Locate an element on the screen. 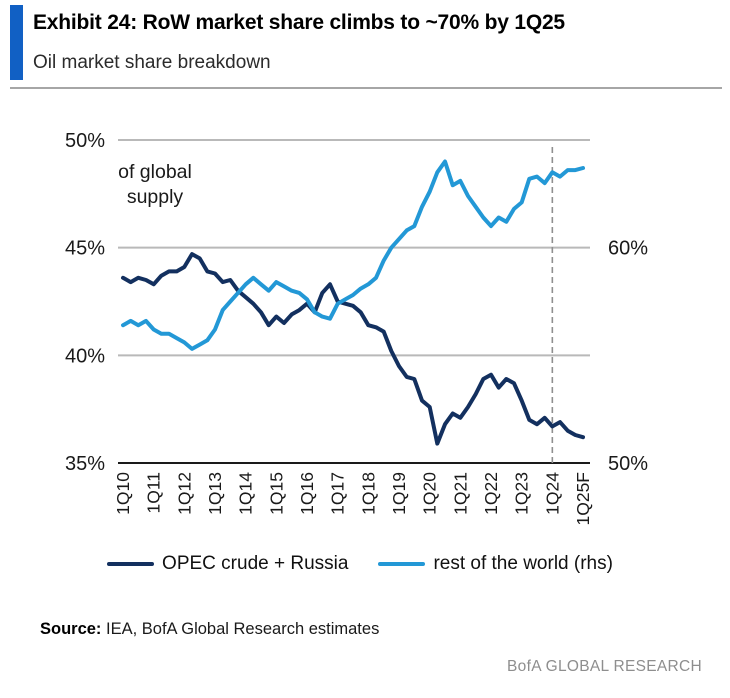 The width and height of the screenshot is (730, 698). right-axis-tick: 60% is located at coordinates (628, 249).